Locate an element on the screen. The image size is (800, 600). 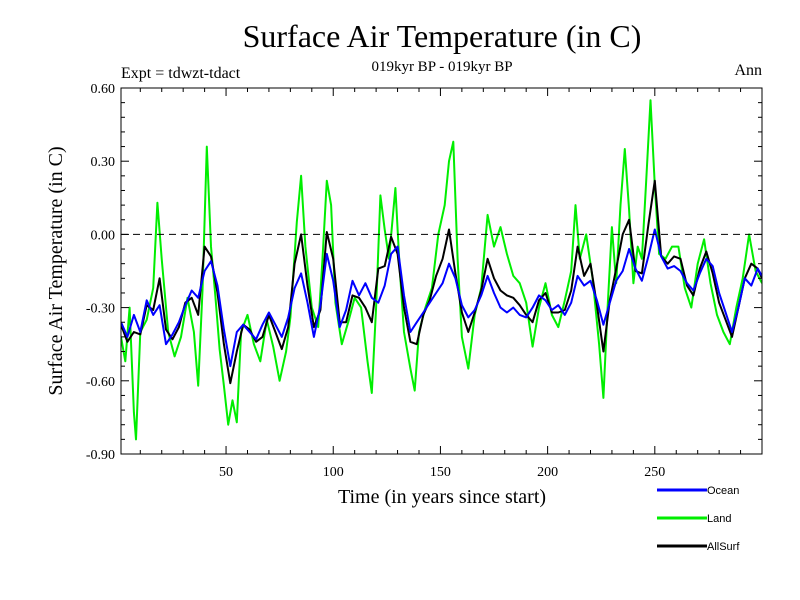
x-tick-label: 200 is located at coordinates (547, 472).